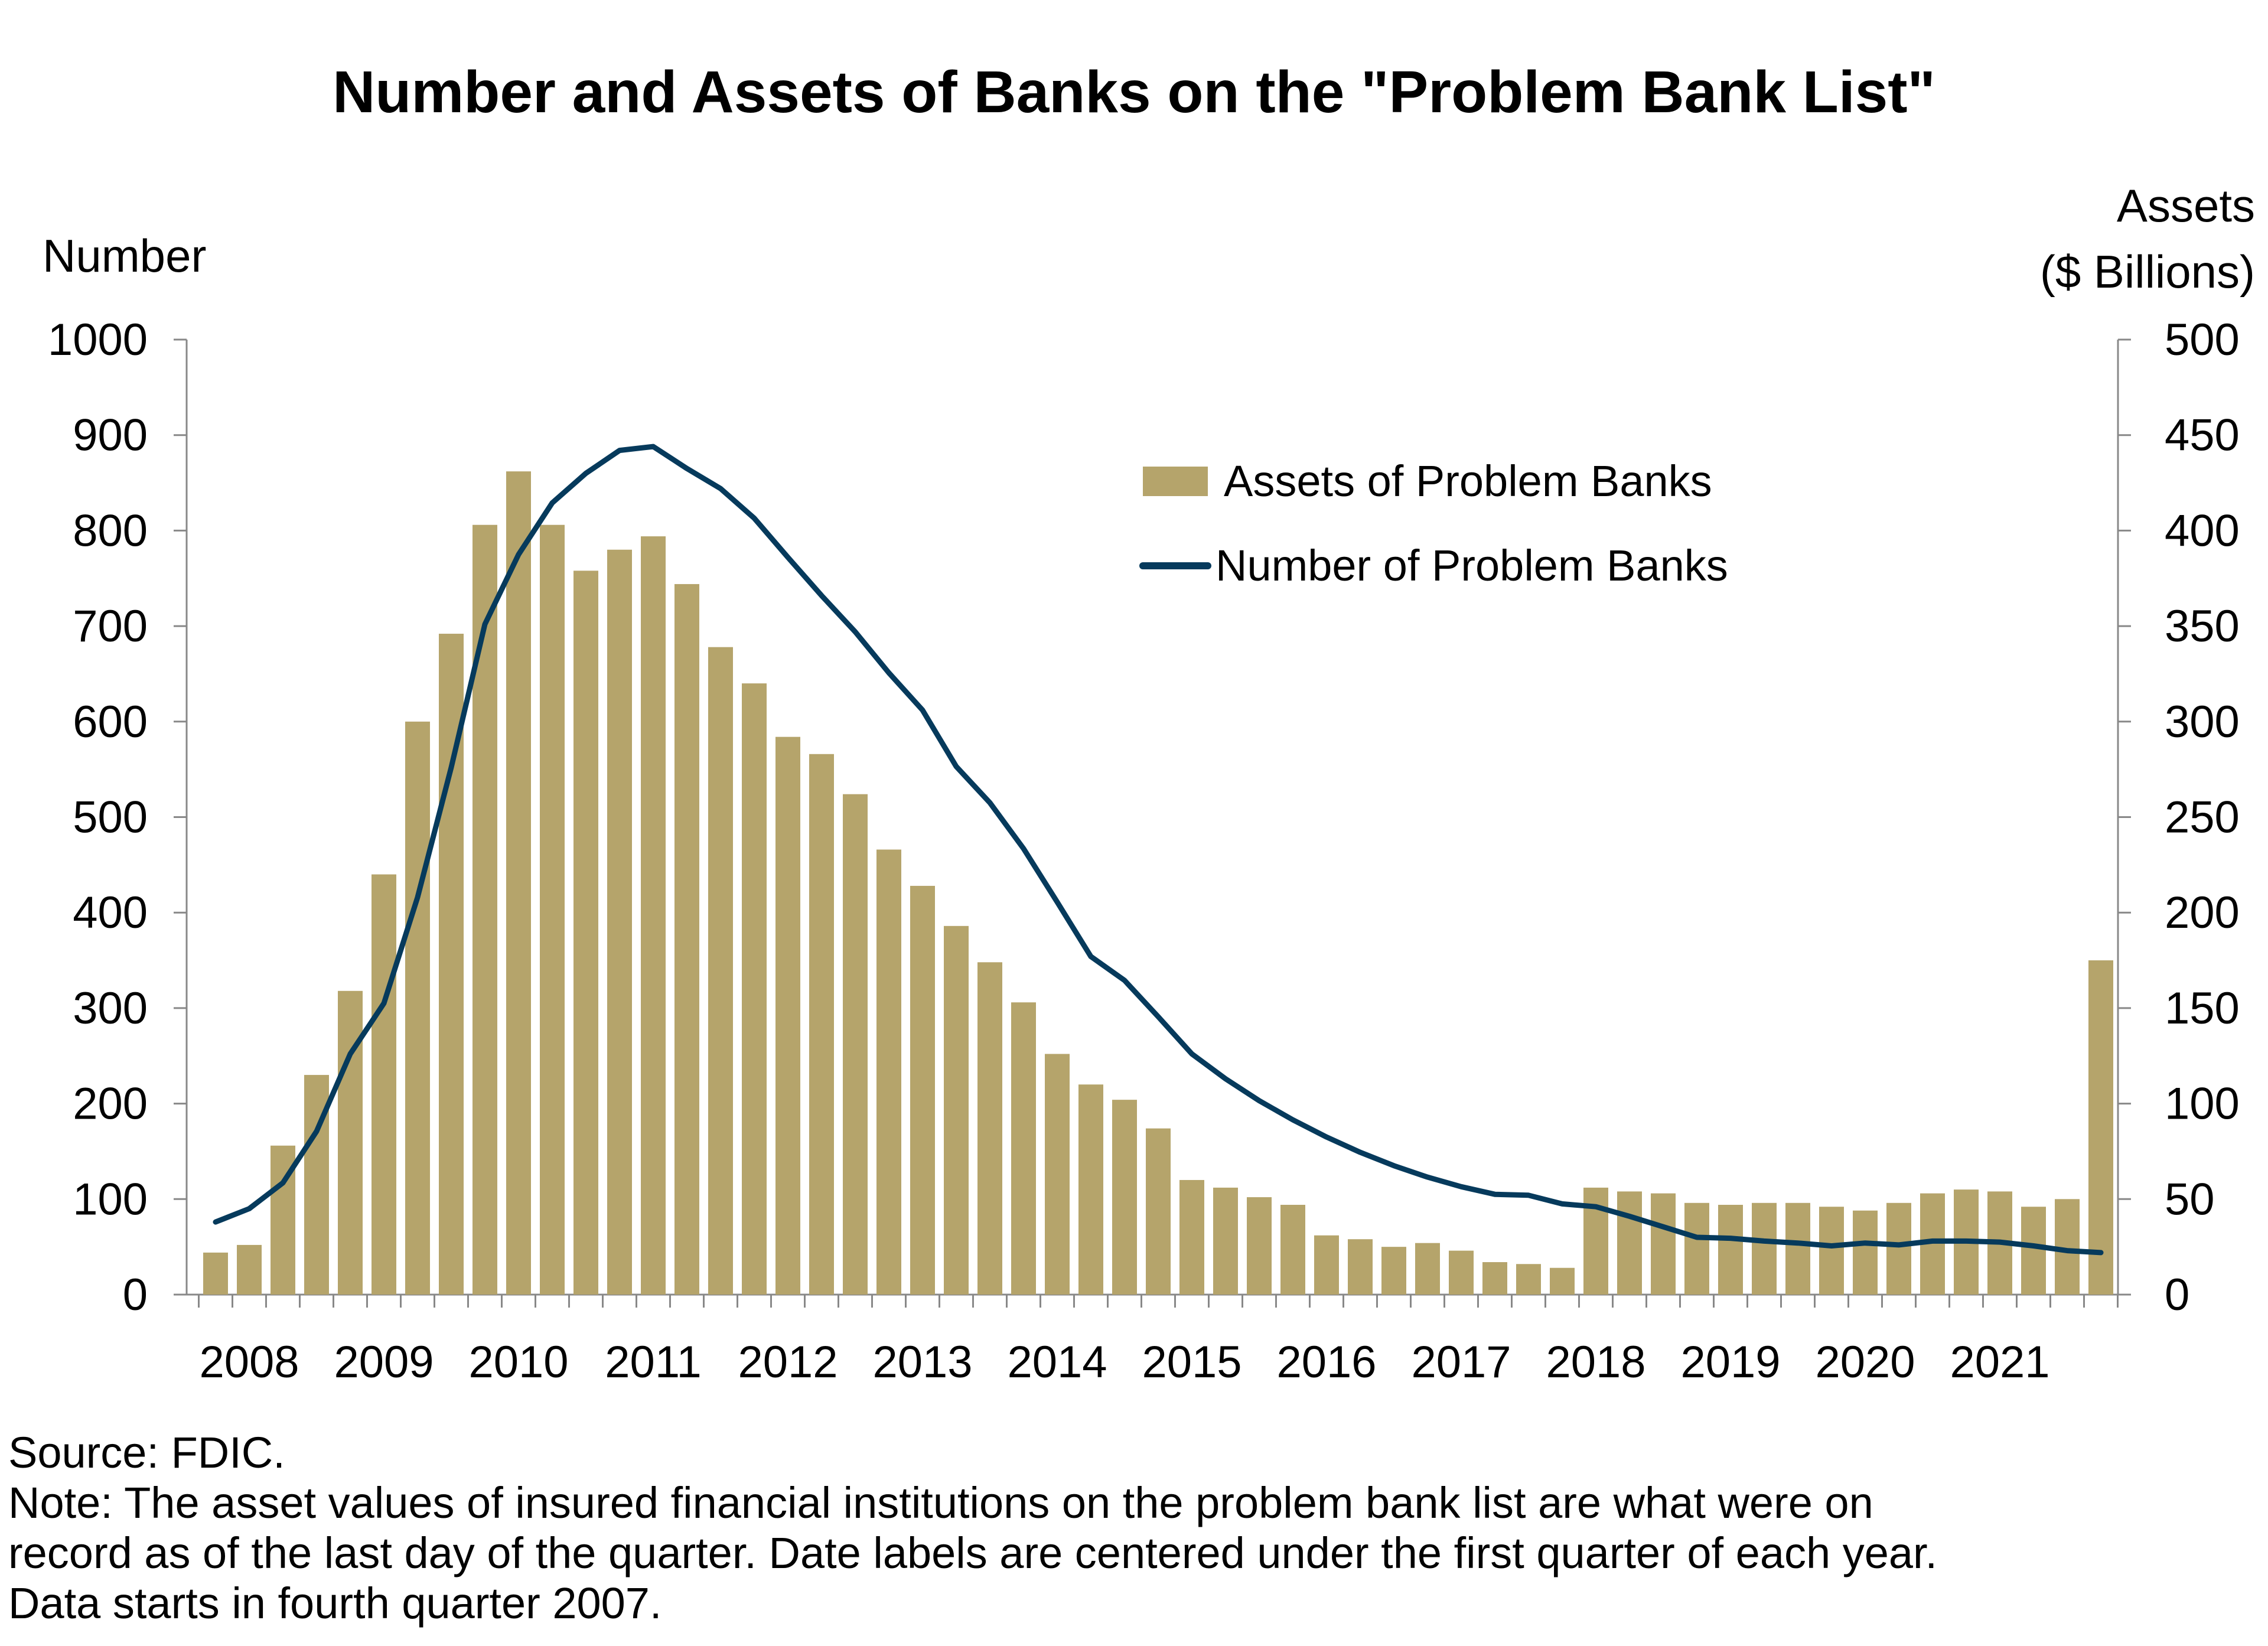  Describe the element at coordinates (653, 1362) in the screenshot. I see `x-tick-label-year: 2011` at that location.